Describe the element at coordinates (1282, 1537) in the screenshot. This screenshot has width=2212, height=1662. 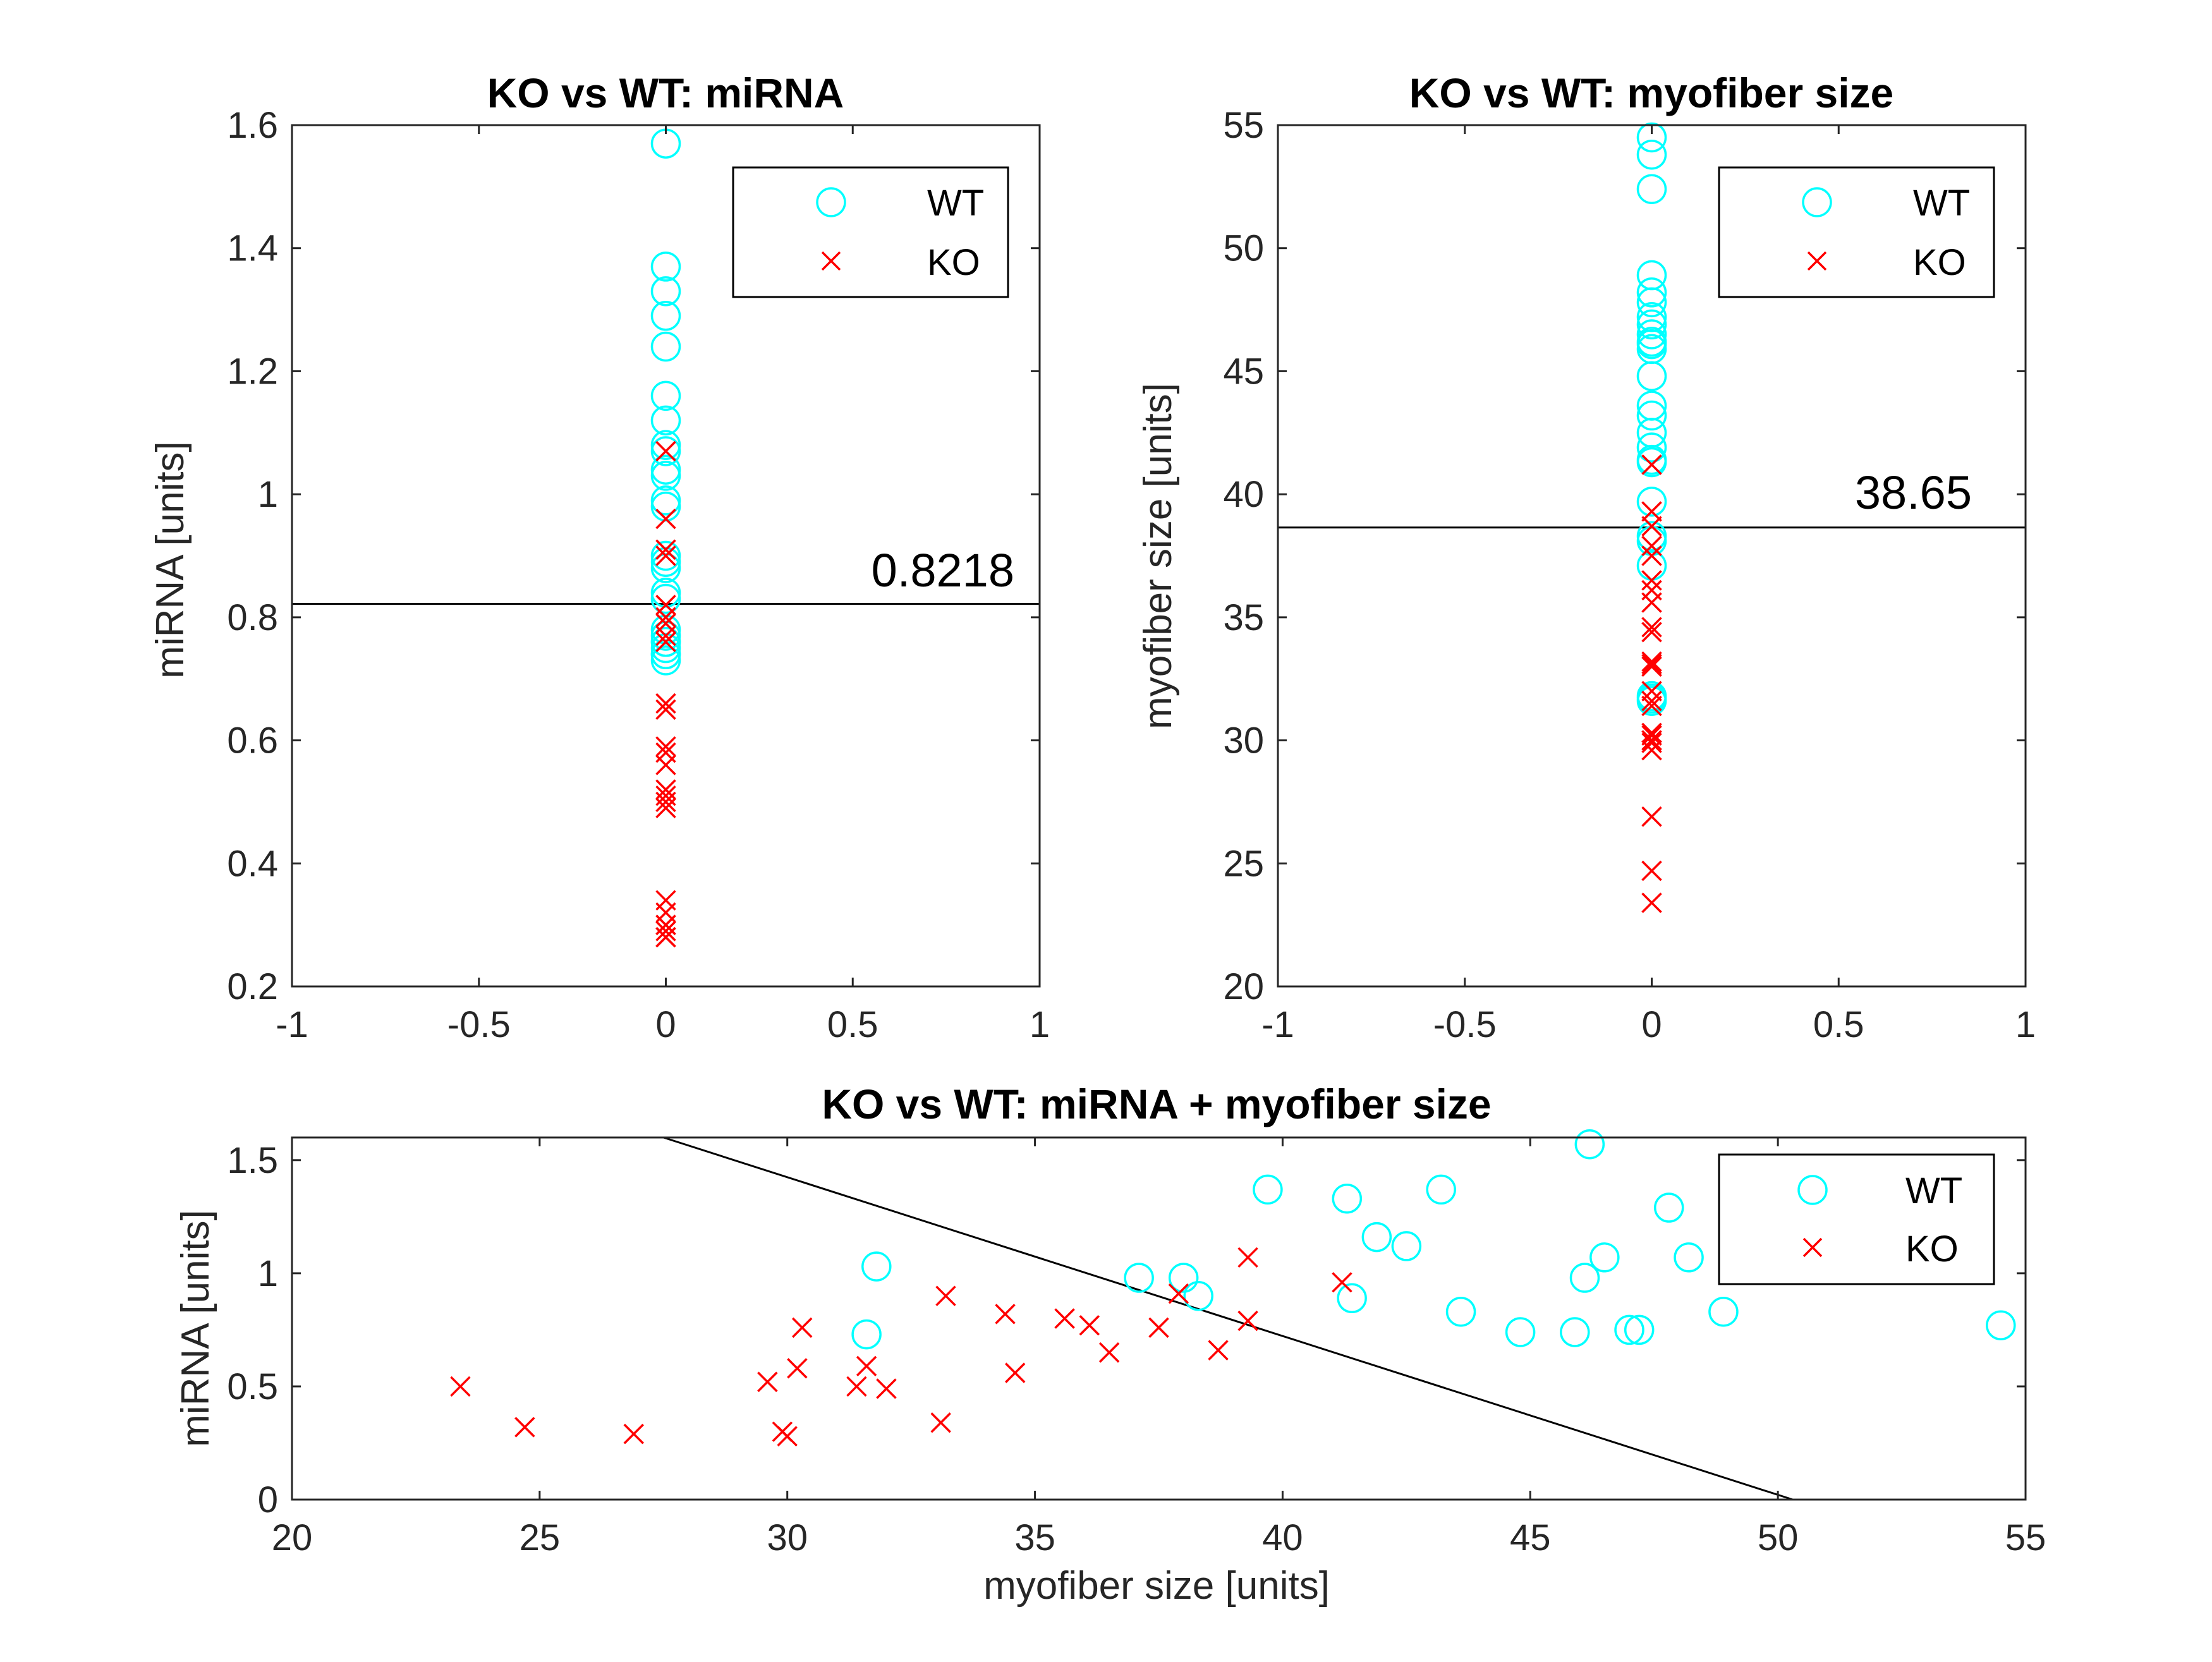
I see `x-tick-label: 40` at that location.